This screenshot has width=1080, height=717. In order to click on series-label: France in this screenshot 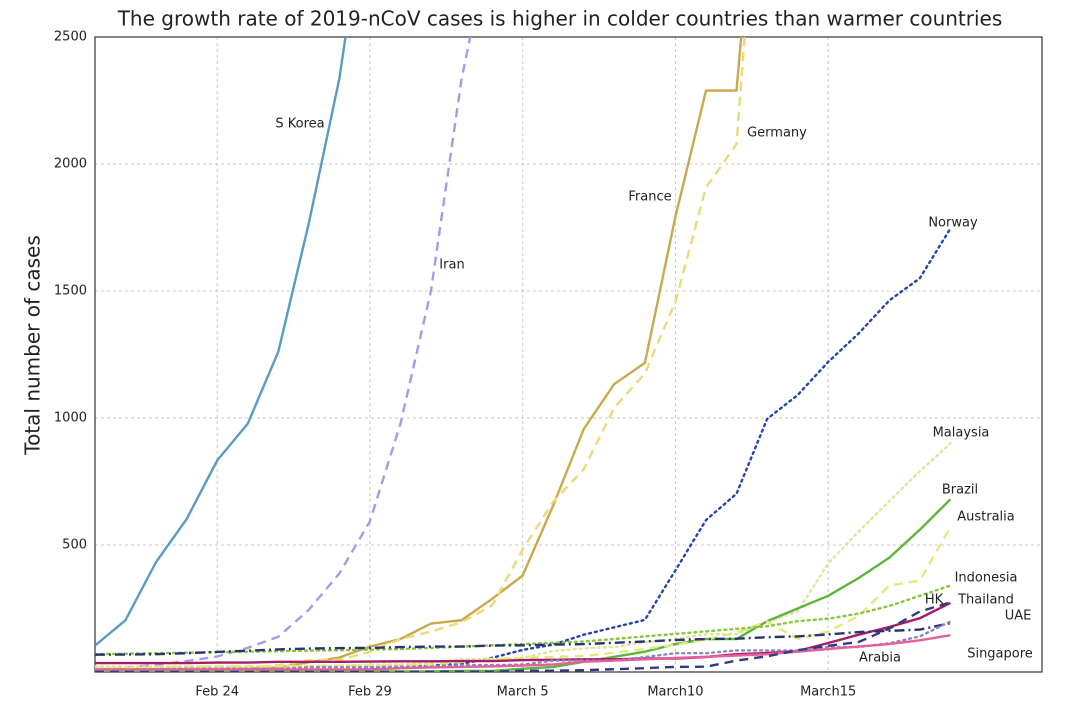, I will do `click(649, 197)`.